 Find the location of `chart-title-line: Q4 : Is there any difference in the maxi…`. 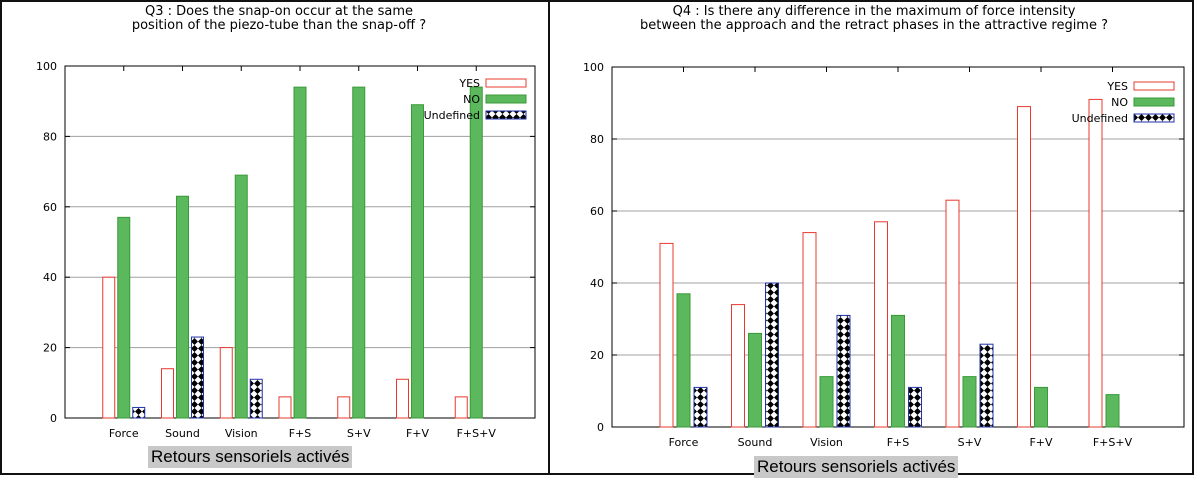

chart-title-line: Q4 : Is there any difference in the maxi… is located at coordinates (874, 11).